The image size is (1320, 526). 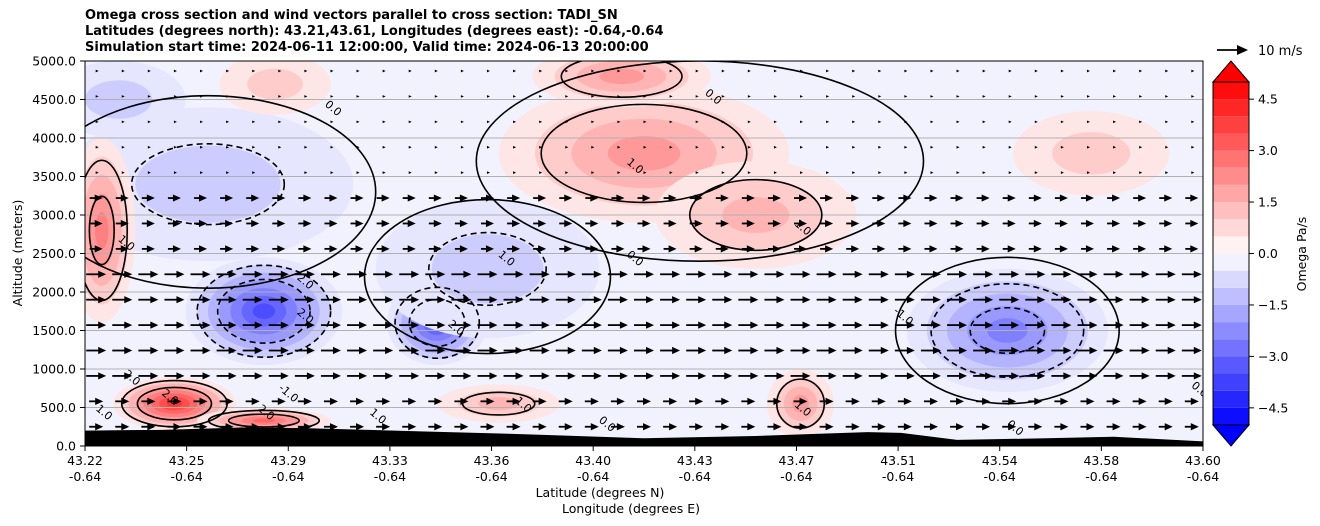 What do you see at coordinates (85, 460) in the screenshot?
I see `x-tick-lat-0: 43.22` at bounding box center [85, 460].